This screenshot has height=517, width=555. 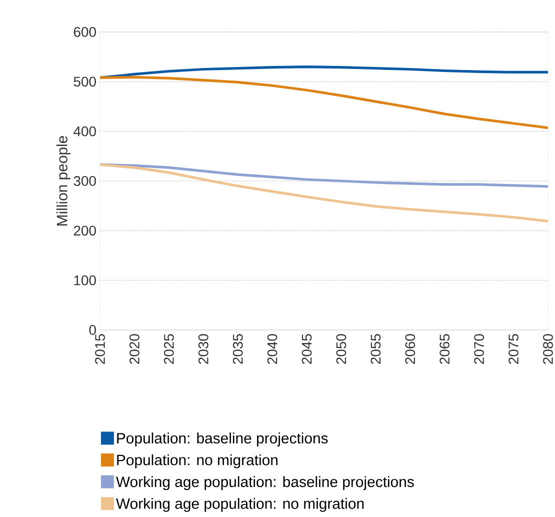 I want to click on x-tick-label: 2035, so click(x=237, y=349).